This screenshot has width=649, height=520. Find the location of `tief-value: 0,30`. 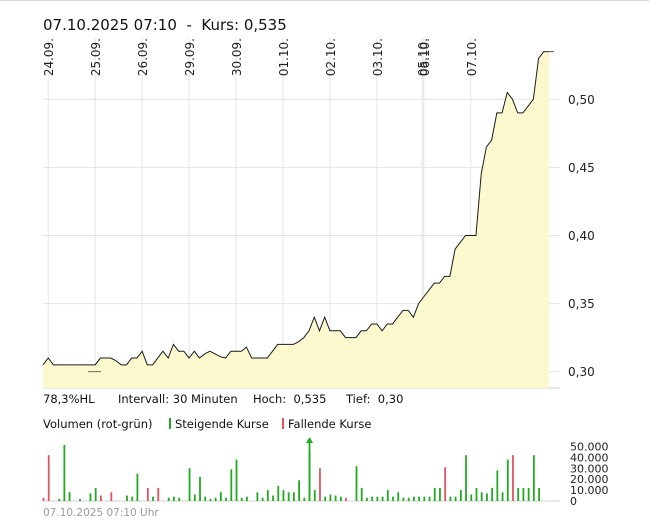

tief-value: 0,30 is located at coordinates (390, 399).